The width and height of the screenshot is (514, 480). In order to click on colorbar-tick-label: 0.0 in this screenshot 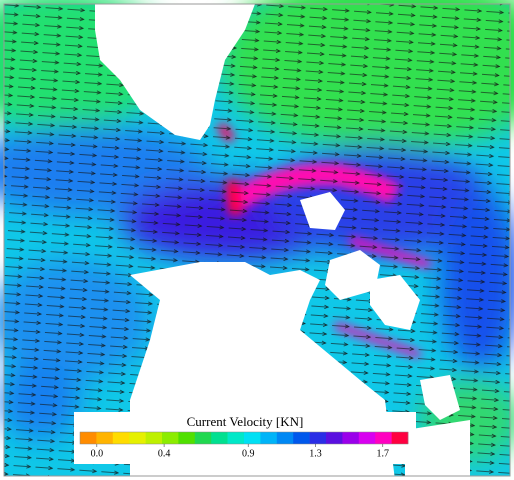, I will do `click(97, 453)`.